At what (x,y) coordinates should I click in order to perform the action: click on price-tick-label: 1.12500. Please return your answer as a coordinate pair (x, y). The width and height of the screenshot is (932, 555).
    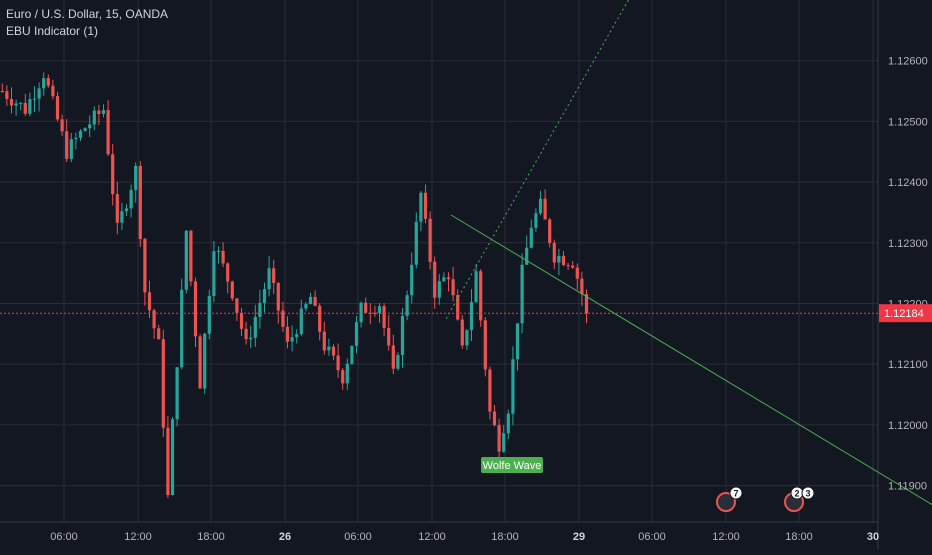
    Looking at the image, I should click on (908, 122).